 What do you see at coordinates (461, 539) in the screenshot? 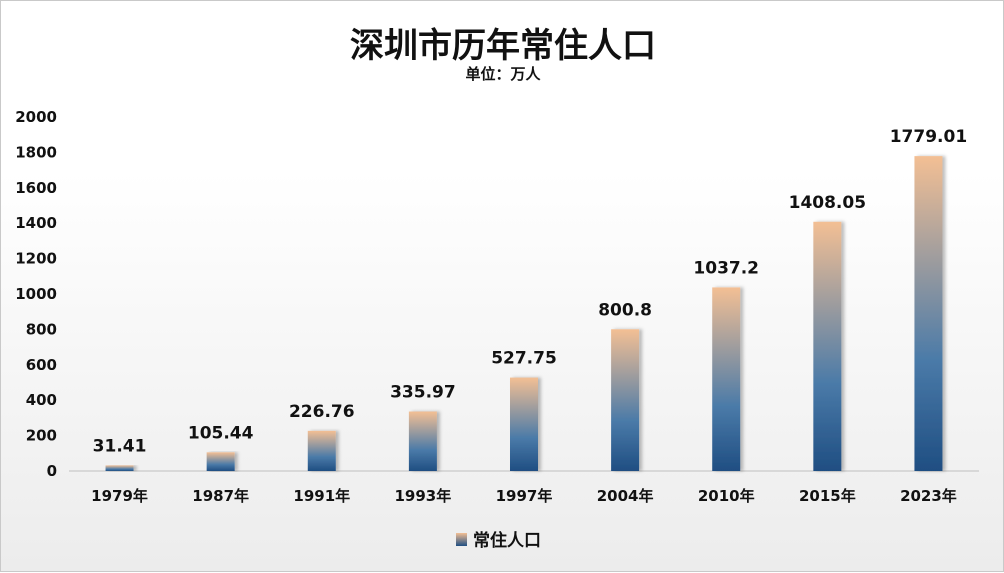
I see `legend-swatch` at bounding box center [461, 539].